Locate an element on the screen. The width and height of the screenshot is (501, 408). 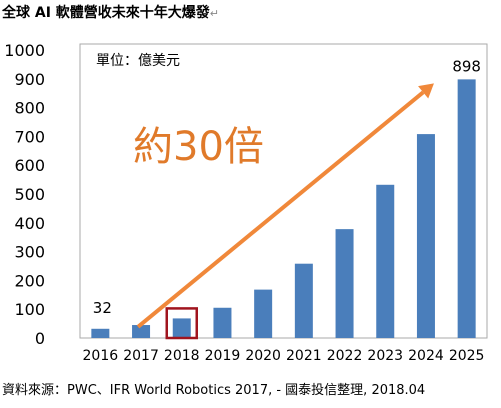
x-tick-label: 2018 is located at coordinates (182, 356).